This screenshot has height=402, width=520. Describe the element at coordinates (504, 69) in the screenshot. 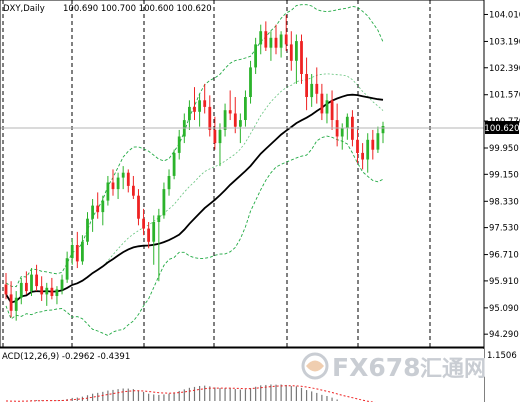

I see `price-axis-tick-label: 102.390` at that location.